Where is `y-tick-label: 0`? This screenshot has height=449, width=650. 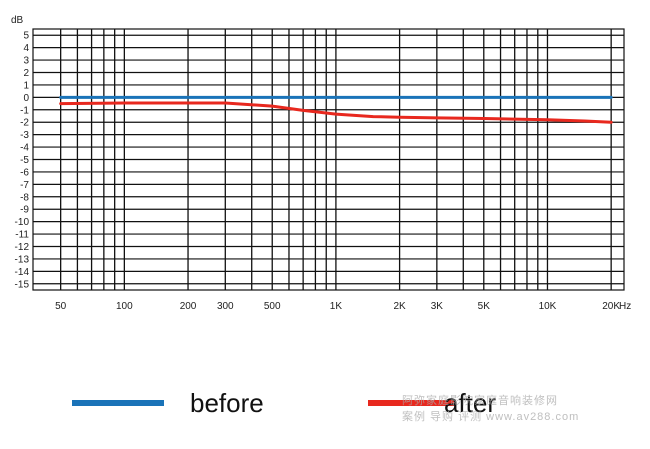 y-tick-label: 0 is located at coordinates (26, 98).